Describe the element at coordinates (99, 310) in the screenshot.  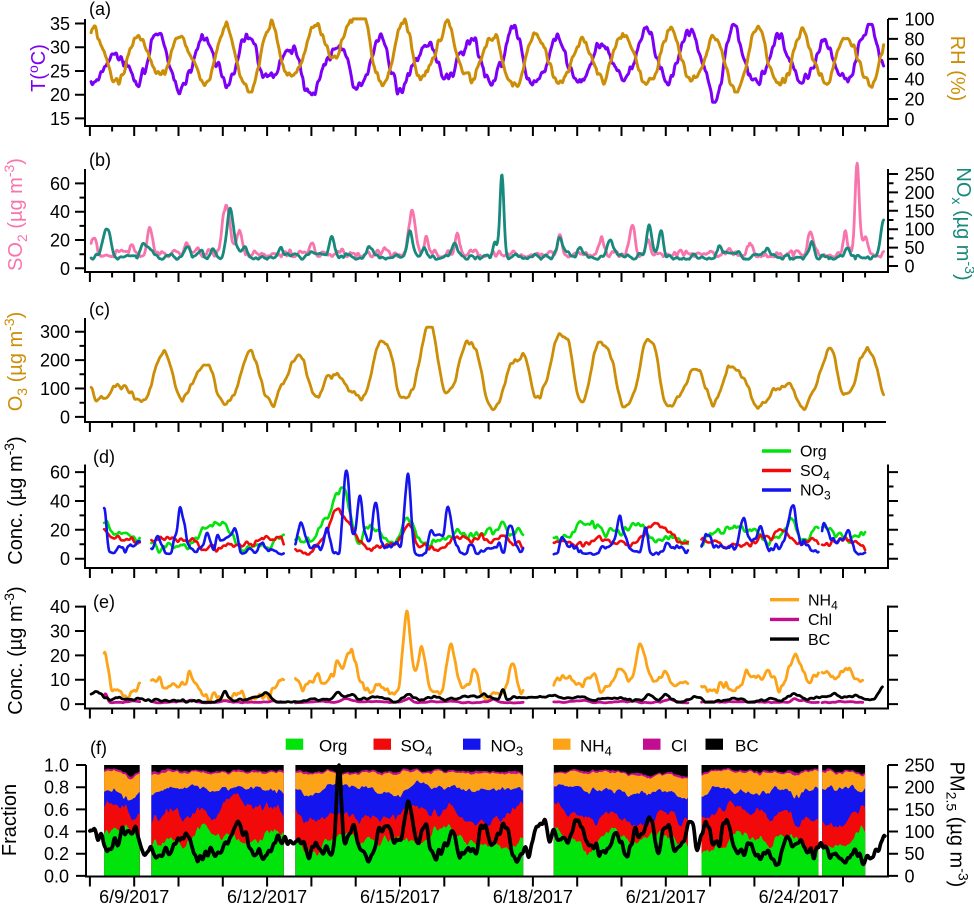
I see `svg-text: (c)` at that location.